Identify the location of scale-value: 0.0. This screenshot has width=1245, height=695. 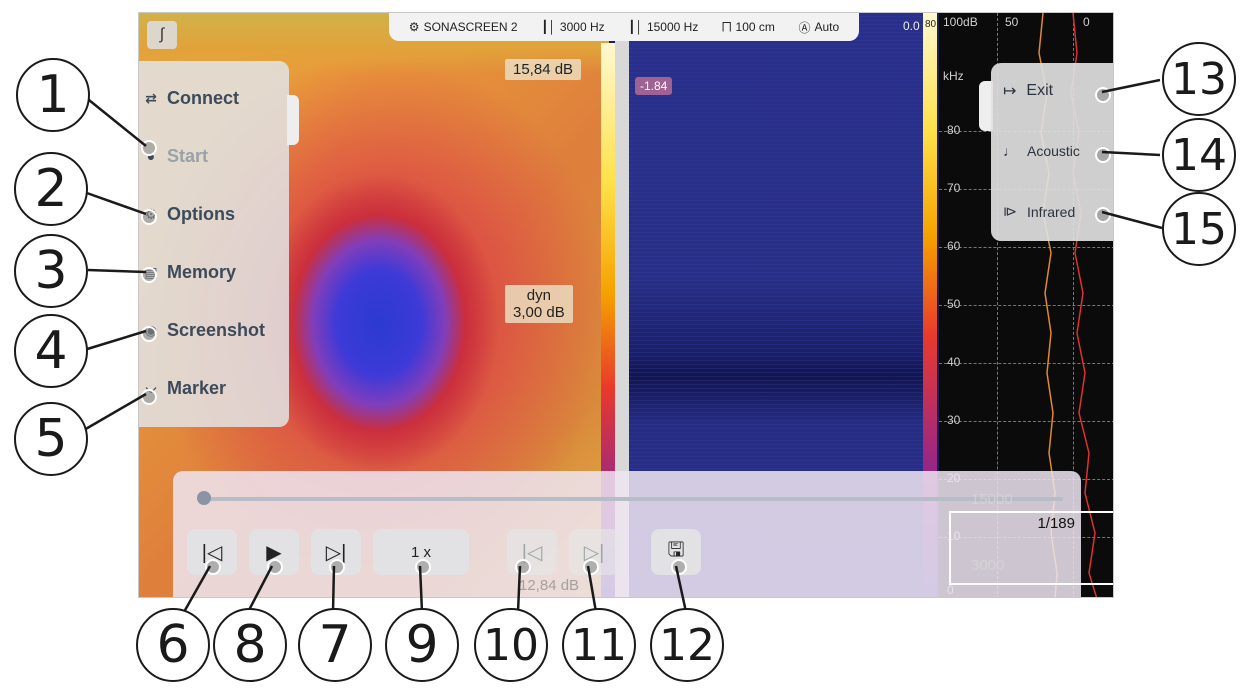
(911, 26).